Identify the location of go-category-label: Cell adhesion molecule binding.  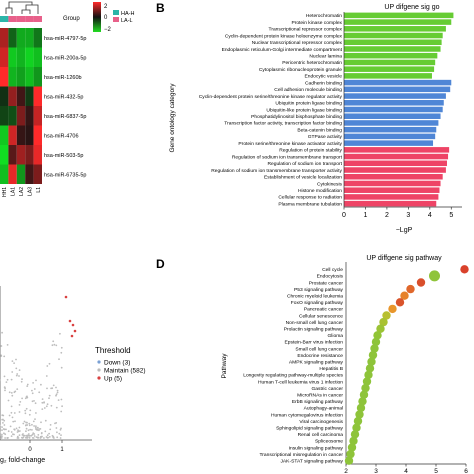
(308, 90).